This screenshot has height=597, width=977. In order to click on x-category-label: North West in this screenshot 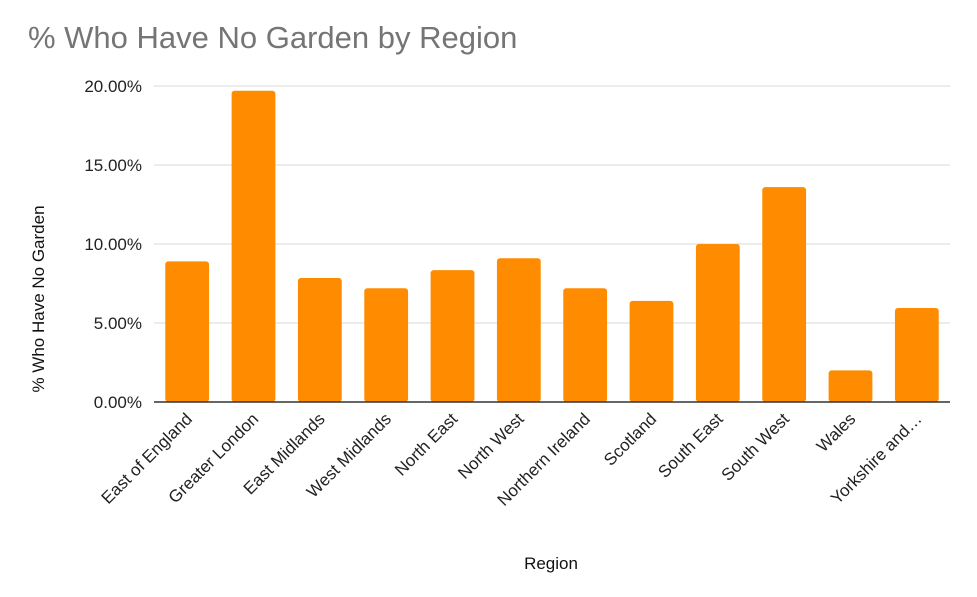, I will do `click(491, 446)`.